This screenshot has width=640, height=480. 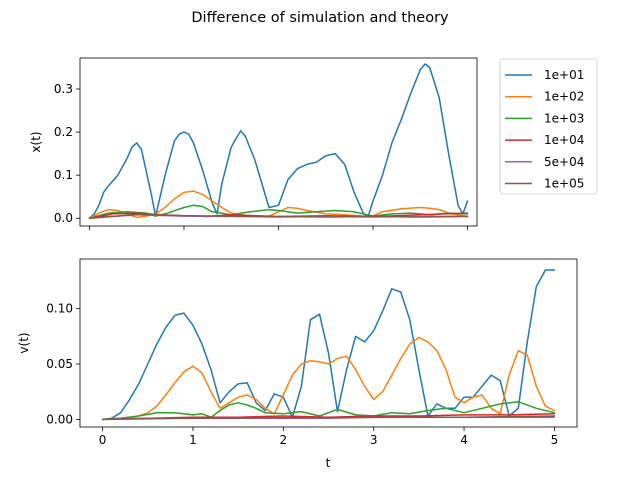 What do you see at coordinates (320, 18) in the screenshot?
I see `figure-title: Difference of simulation and theory` at bounding box center [320, 18].